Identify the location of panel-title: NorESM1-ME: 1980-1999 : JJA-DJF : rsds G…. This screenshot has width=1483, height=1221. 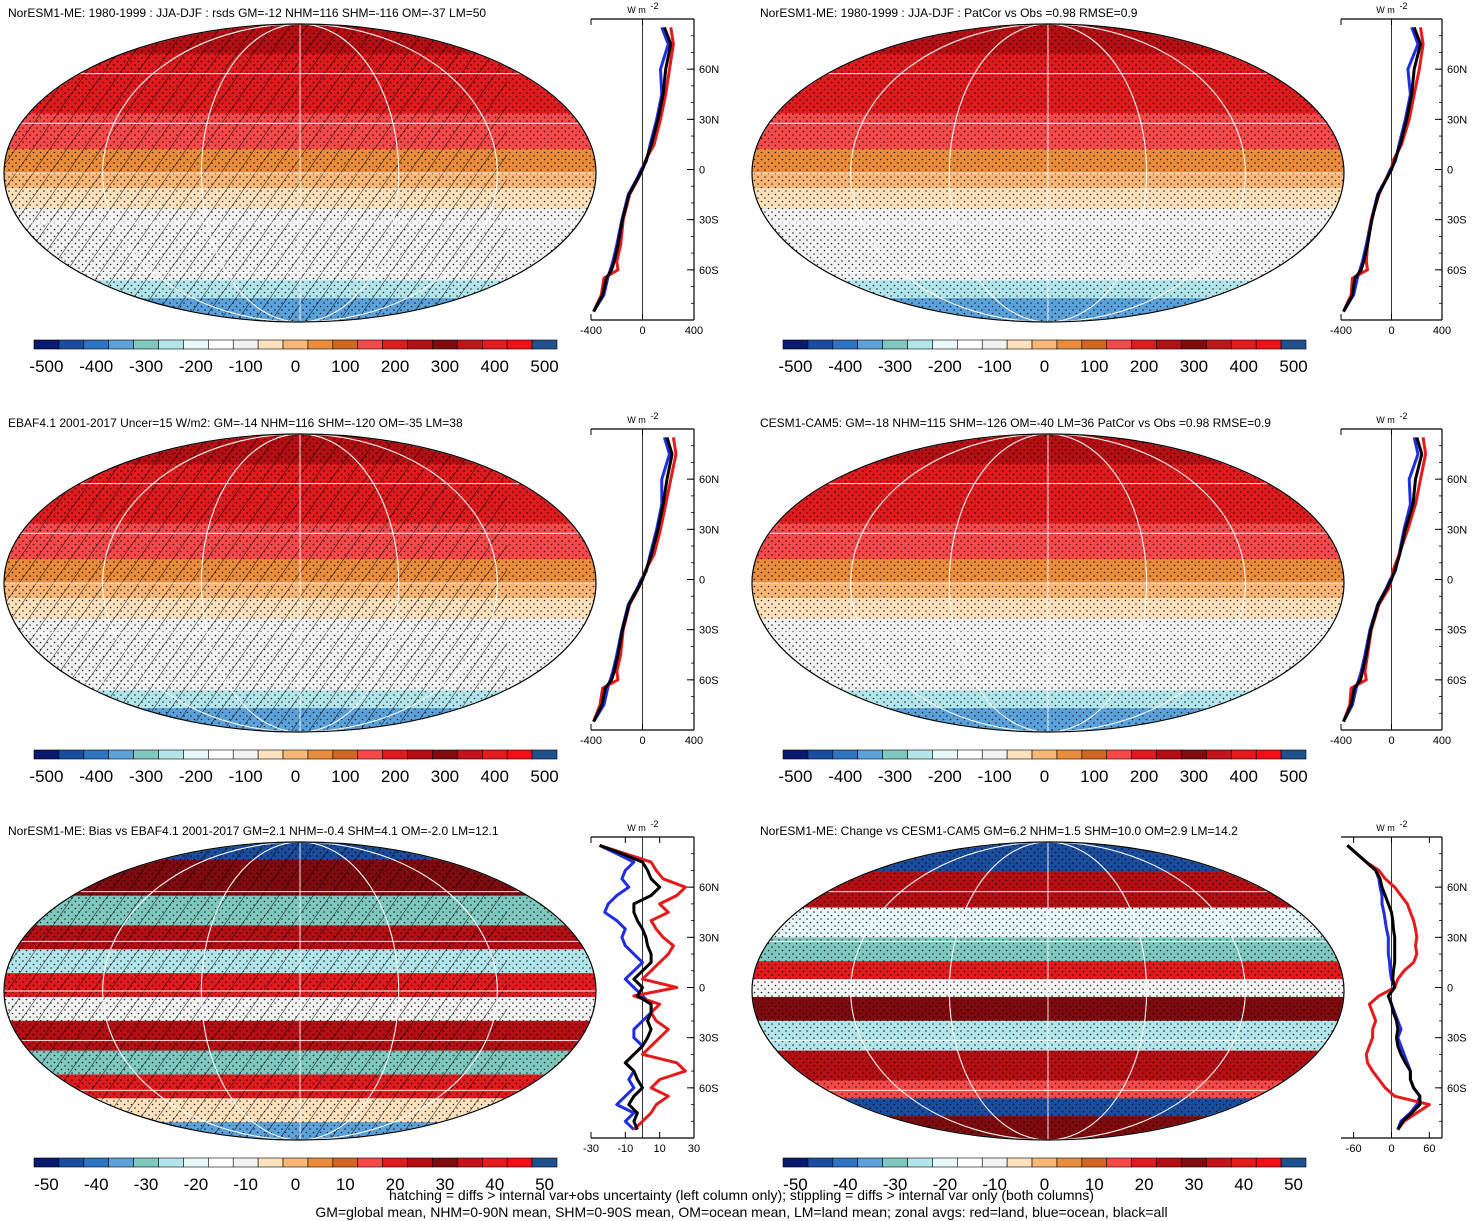
(247, 13).